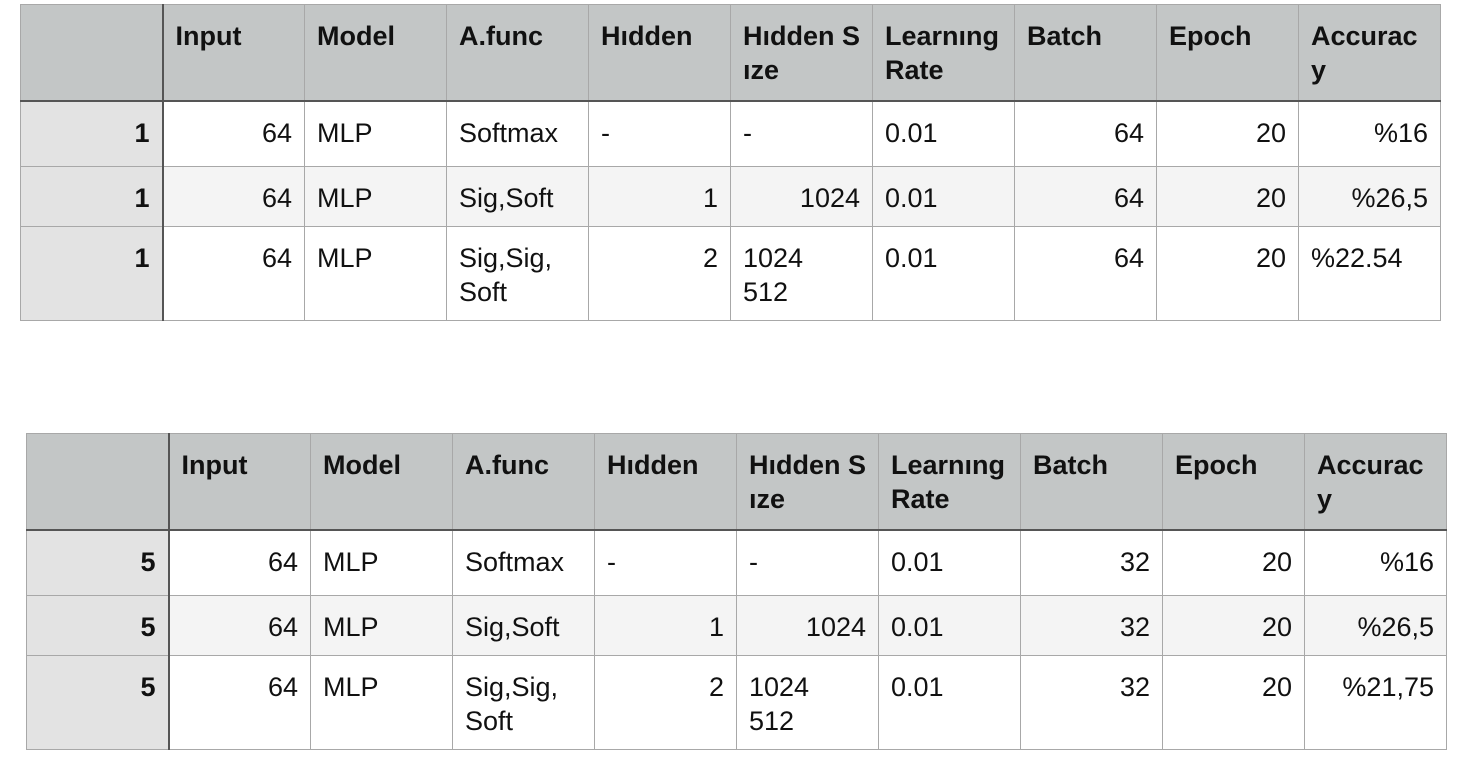 The image size is (1458, 768). I want to click on accuracy-cell: %22.54, so click(1369, 273).